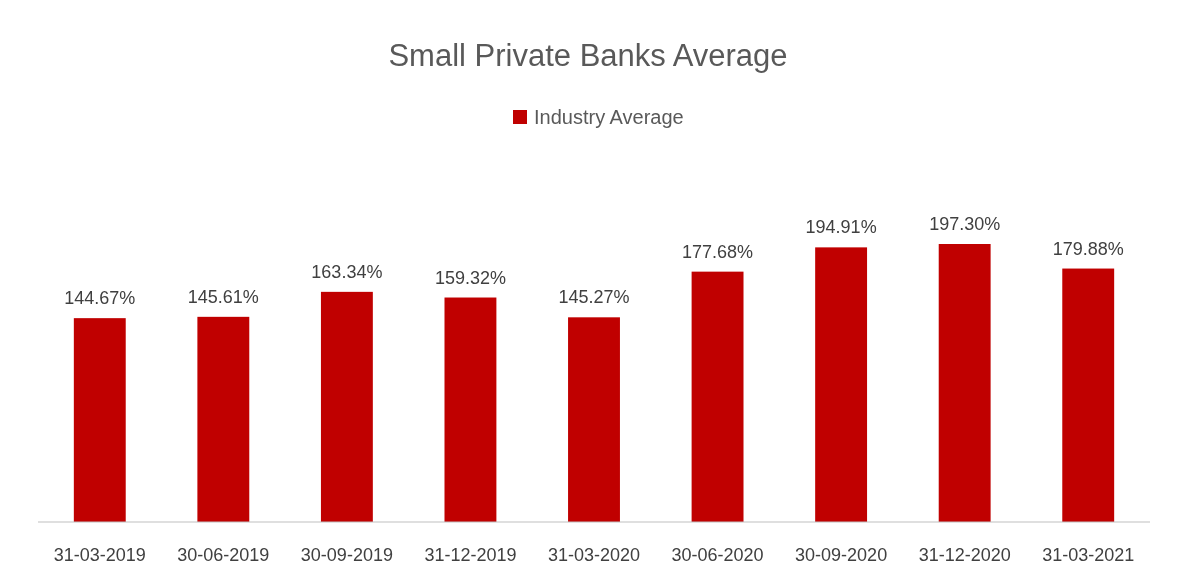 This screenshot has width=1188, height=578. Describe the element at coordinates (717, 555) in the screenshot. I see `x-tick-label: 30-06-2020` at that location.